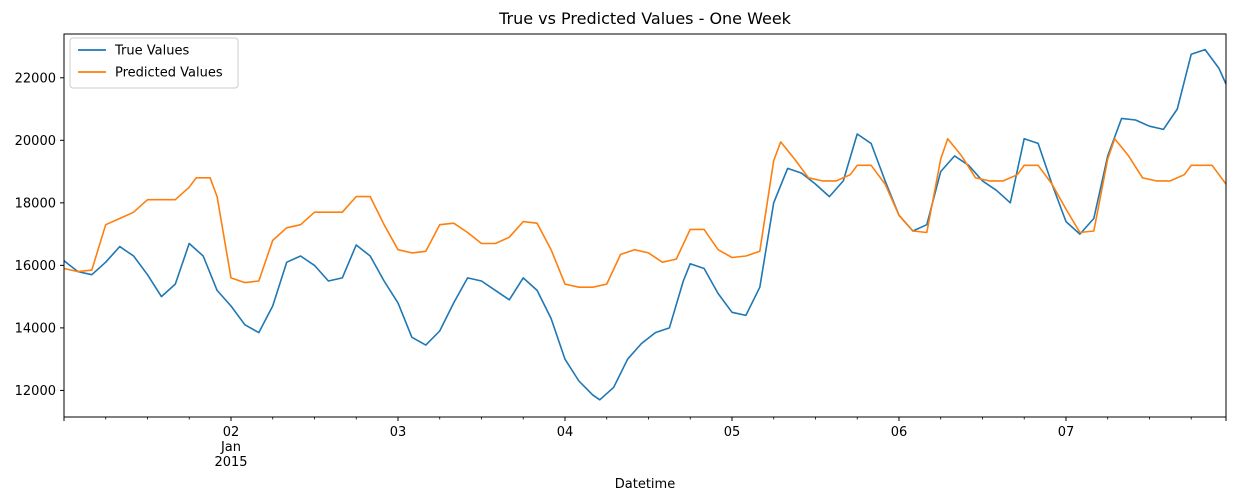  I want to click on y-tick-label: 18000, so click(35, 203).